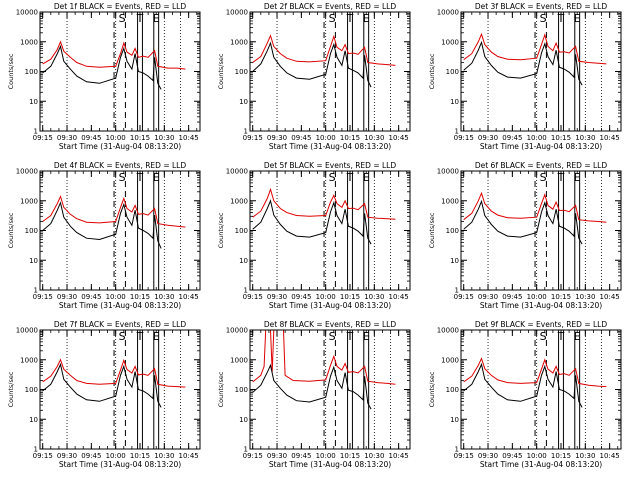  What do you see at coordinates (541, 6) in the screenshot?
I see `panel-title: Det 3f BLACK = Events, RED = LLD` at bounding box center [541, 6].